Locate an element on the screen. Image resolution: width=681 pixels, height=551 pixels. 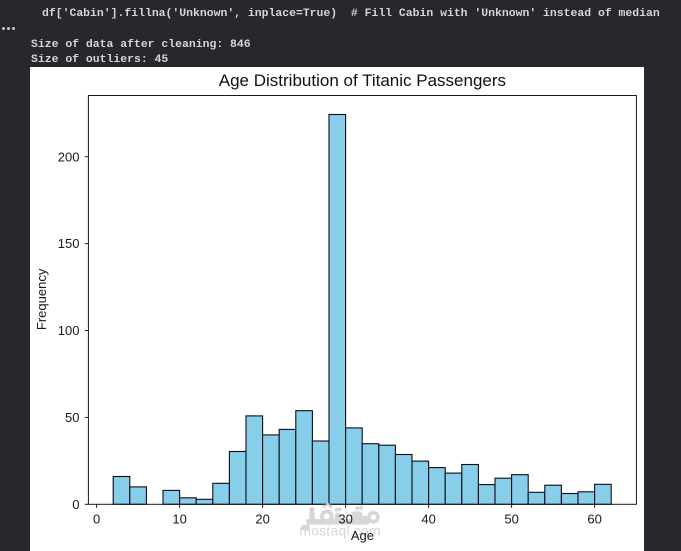
svg-text: mostaql.com is located at coordinates (340, 531).